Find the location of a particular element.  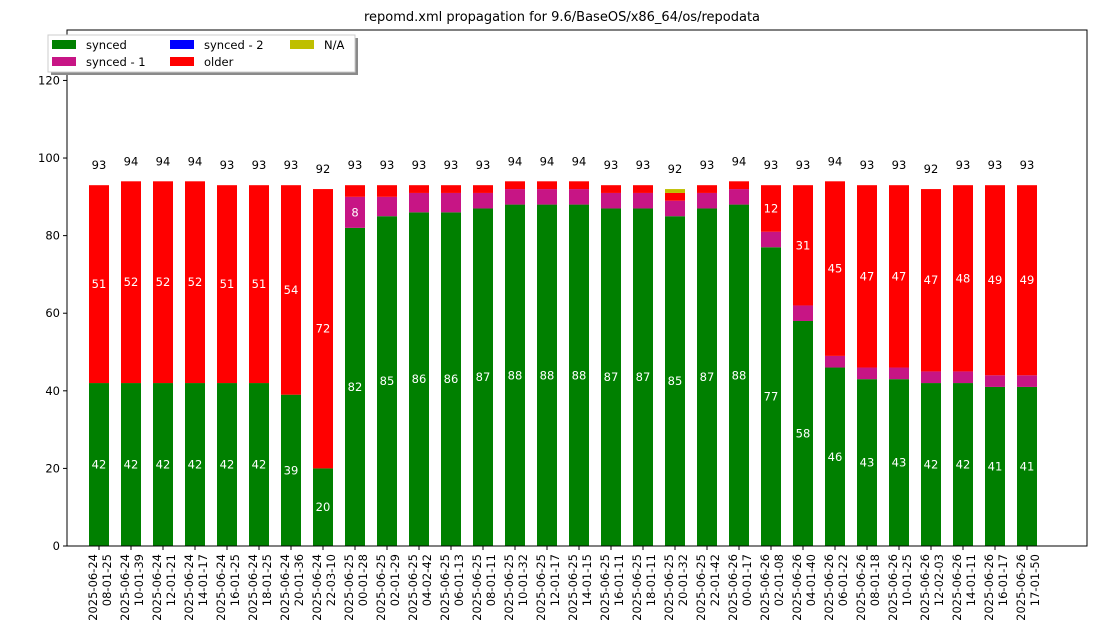

bar-label-synced-5: 42 is located at coordinates (259, 465).